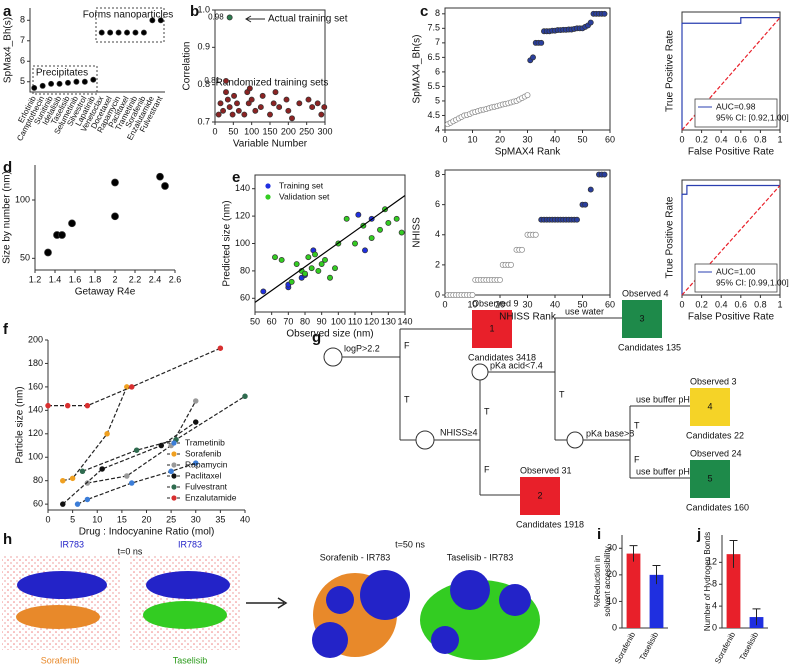  What do you see at coordinates (35, 363) in the screenshot?
I see `y-tick-label: 180` at bounding box center [35, 363].